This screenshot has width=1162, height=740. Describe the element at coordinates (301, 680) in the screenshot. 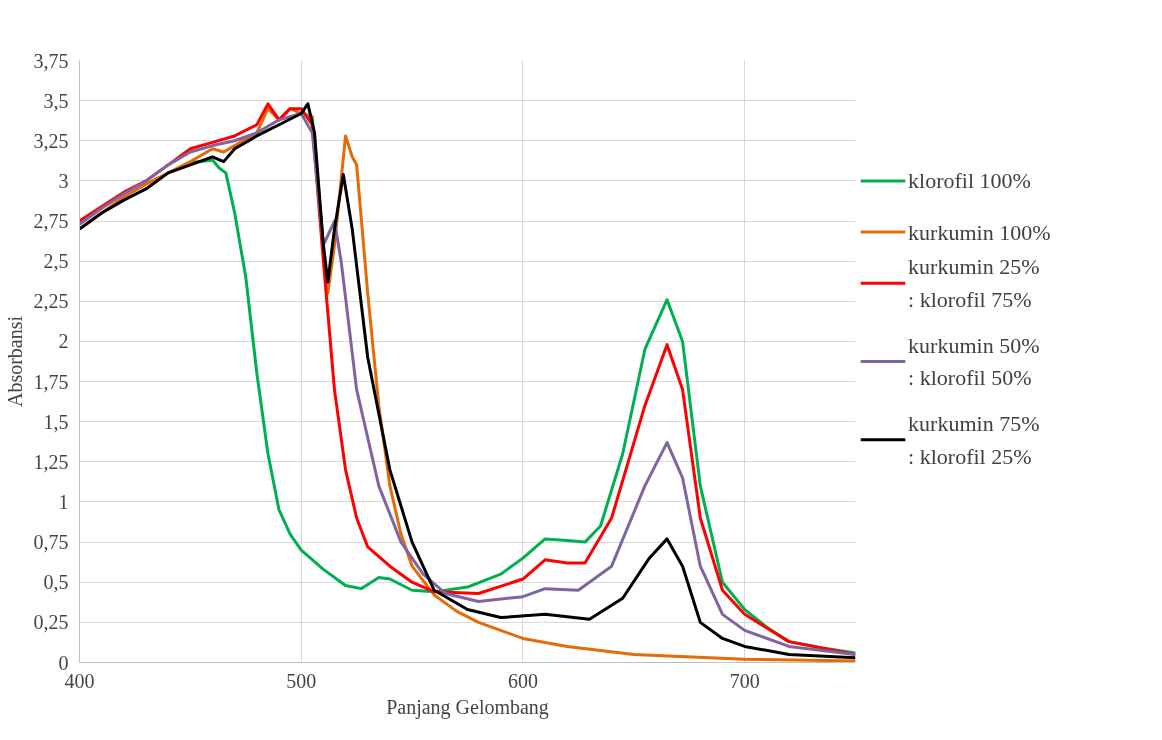

I see `x-tick-label: 500` at that location.